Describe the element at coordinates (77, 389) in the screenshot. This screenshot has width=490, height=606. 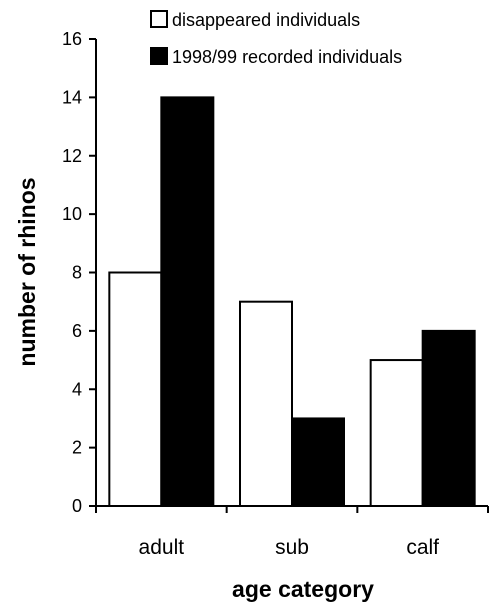
I see `y-tick-label: 4` at that location.